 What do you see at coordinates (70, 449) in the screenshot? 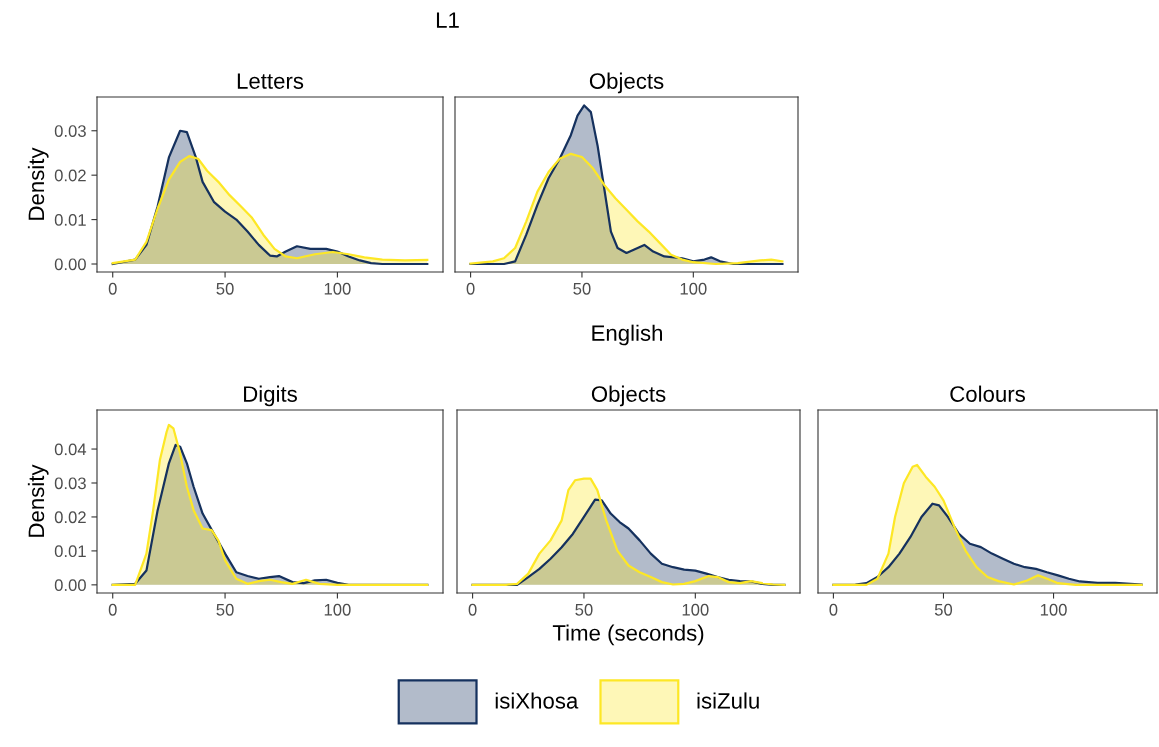
I see `y-tick-label: 0.04` at bounding box center [70, 449].